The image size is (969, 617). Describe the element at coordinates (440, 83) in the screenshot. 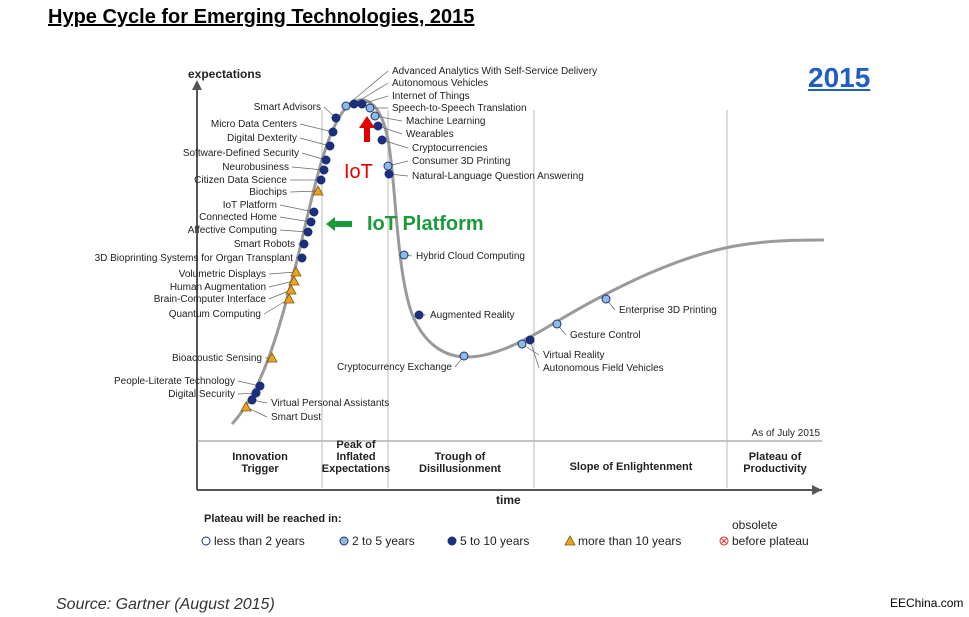

I see `tech-label-autonomous-vehicles: Autonomous Vehicles` at that location.